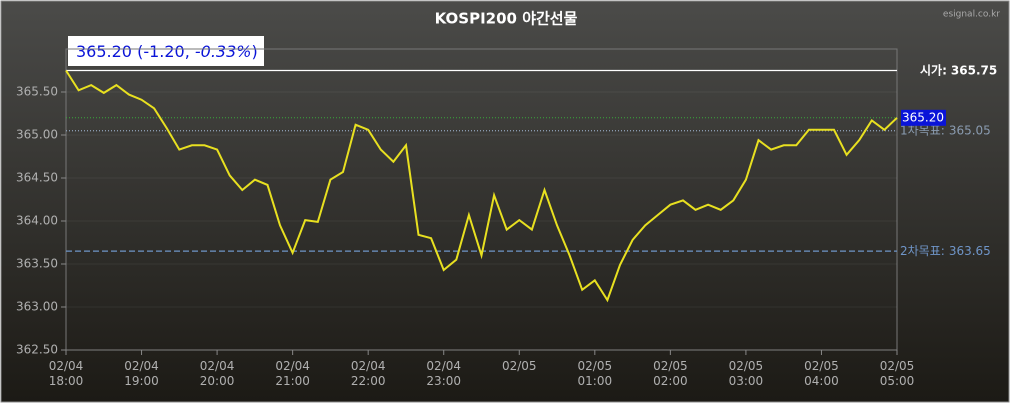 The height and width of the screenshot is (409, 1012). I want to click on x-tick-label-line: 01:00, so click(595, 381).